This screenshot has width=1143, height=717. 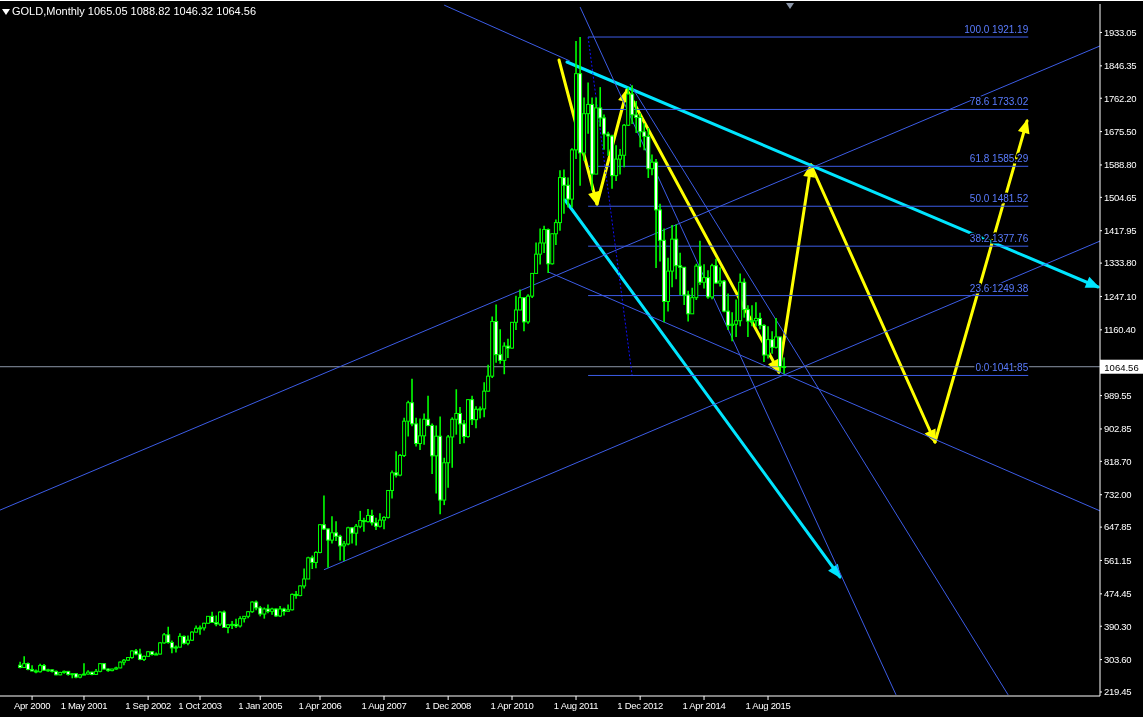 I want to click on x-tick-label: 1 Dec 2008, so click(x=448, y=705).